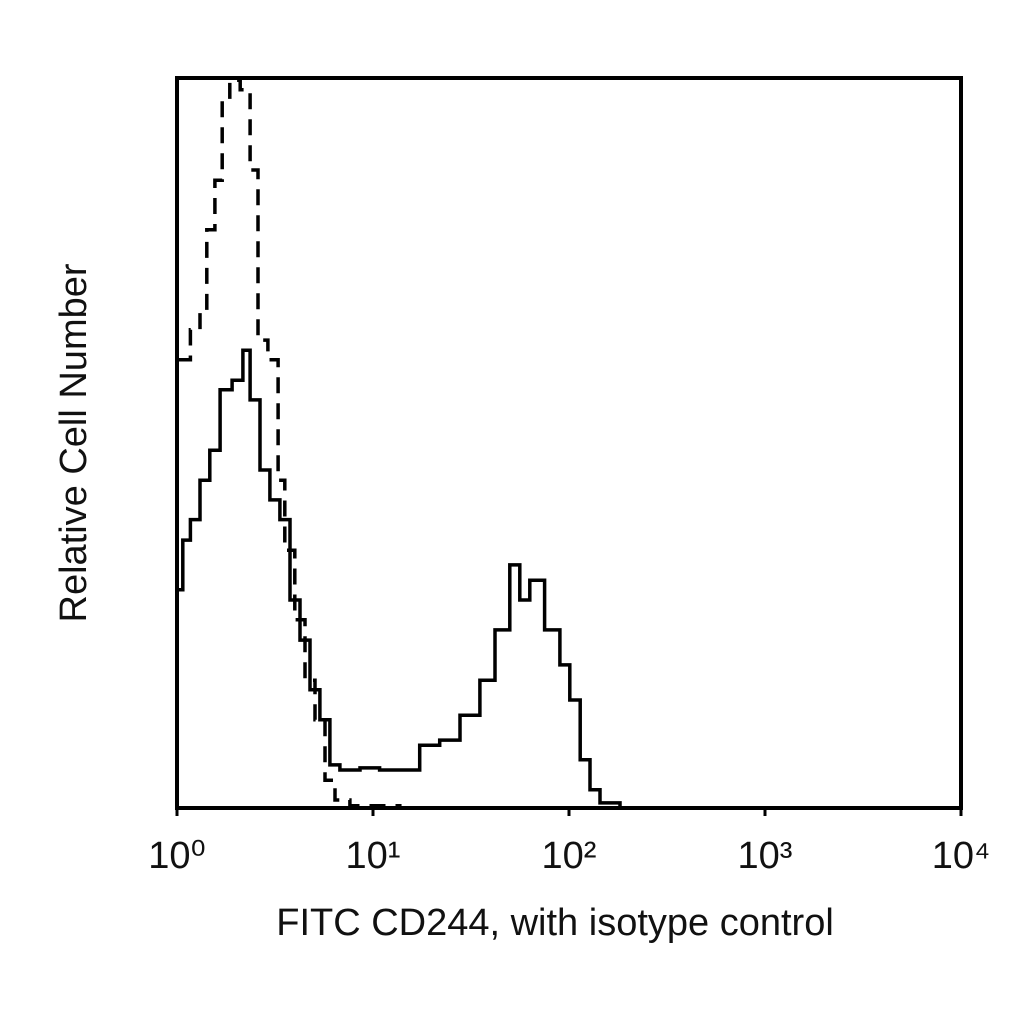 This screenshot has height=1029, width=1024. What do you see at coordinates (961, 856) in the screenshot?
I see `x-tick-label: 10⁴` at bounding box center [961, 856].